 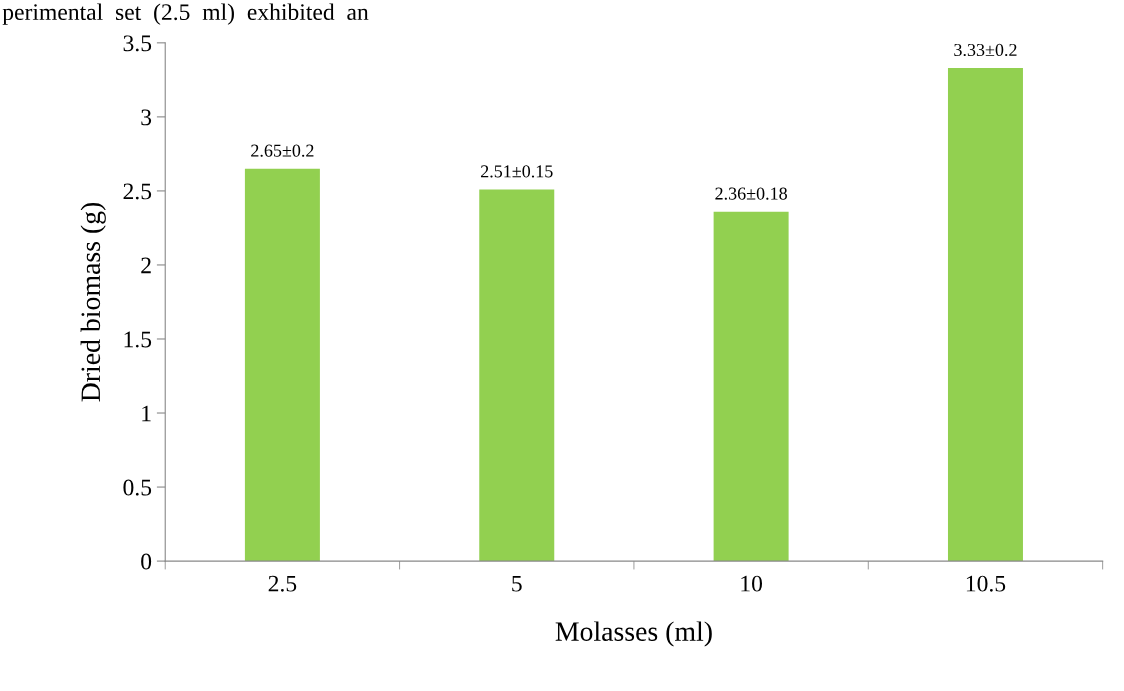 What do you see at coordinates (137, 191) in the screenshot?
I see `y-tick-label: 2.5` at bounding box center [137, 191].